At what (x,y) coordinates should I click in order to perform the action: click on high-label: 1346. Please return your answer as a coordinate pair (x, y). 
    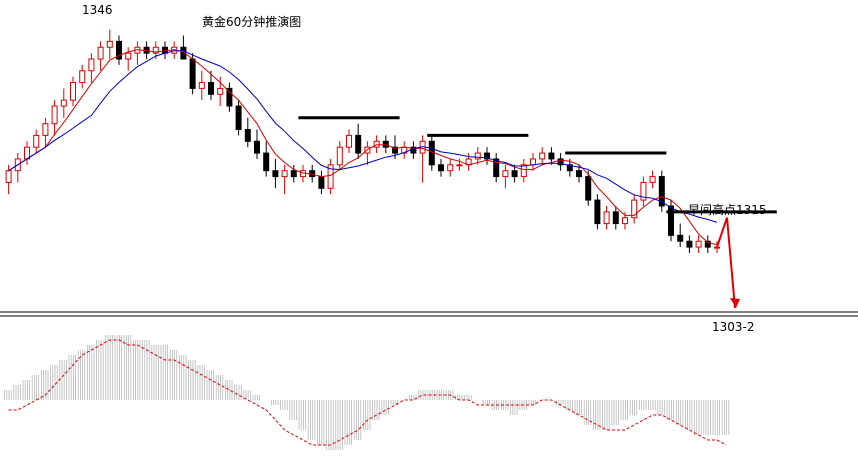
    Looking at the image, I should click on (97, 10).